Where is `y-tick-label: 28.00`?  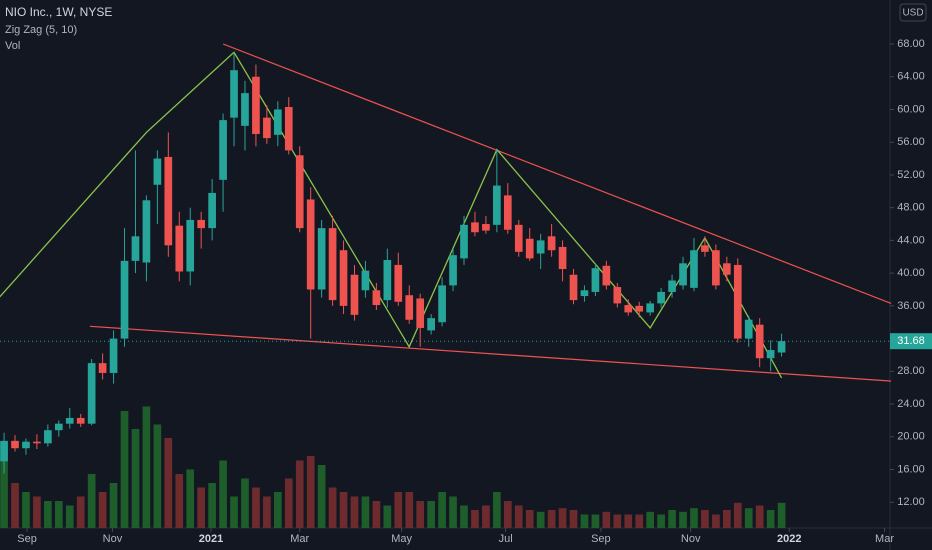
y-tick-label: 28.00 is located at coordinates (911, 371).